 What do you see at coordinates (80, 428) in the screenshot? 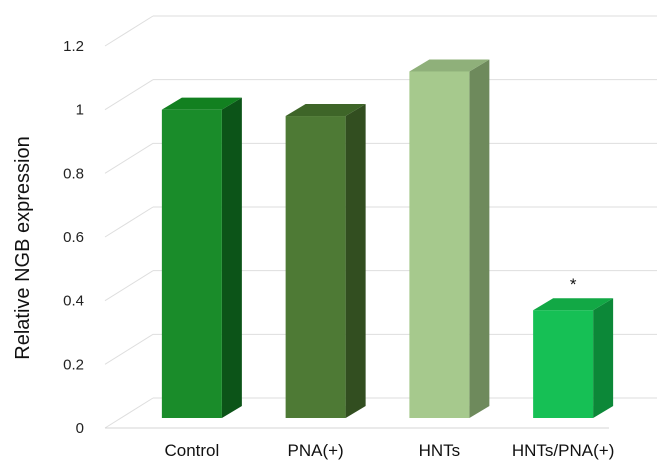
I see `y-tick-label: 0` at bounding box center [80, 428].